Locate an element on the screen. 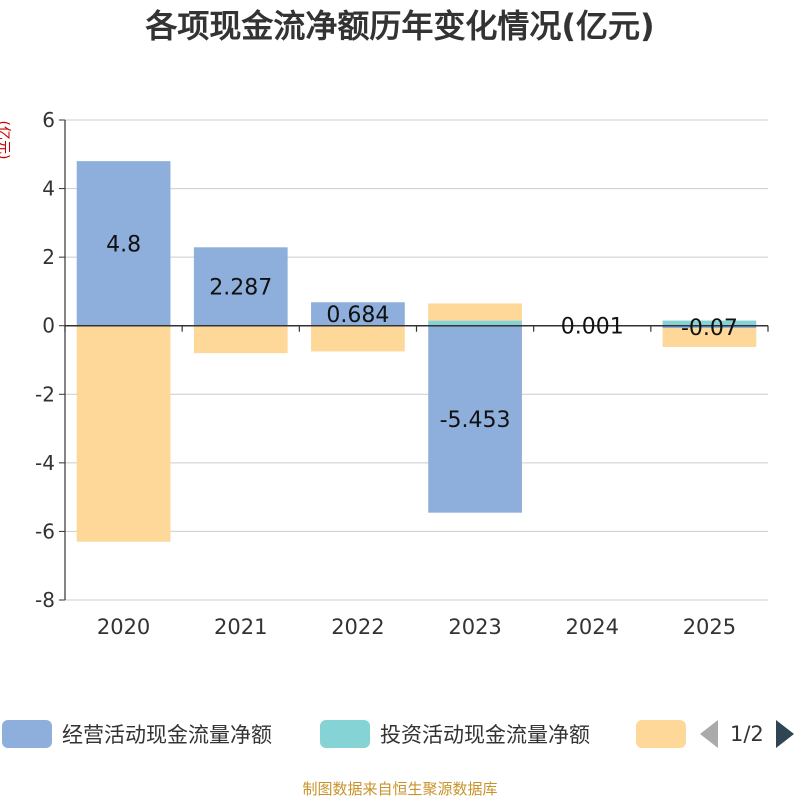 This screenshot has width=800, height=800. previous-page-icon is located at coordinates (709, 734).